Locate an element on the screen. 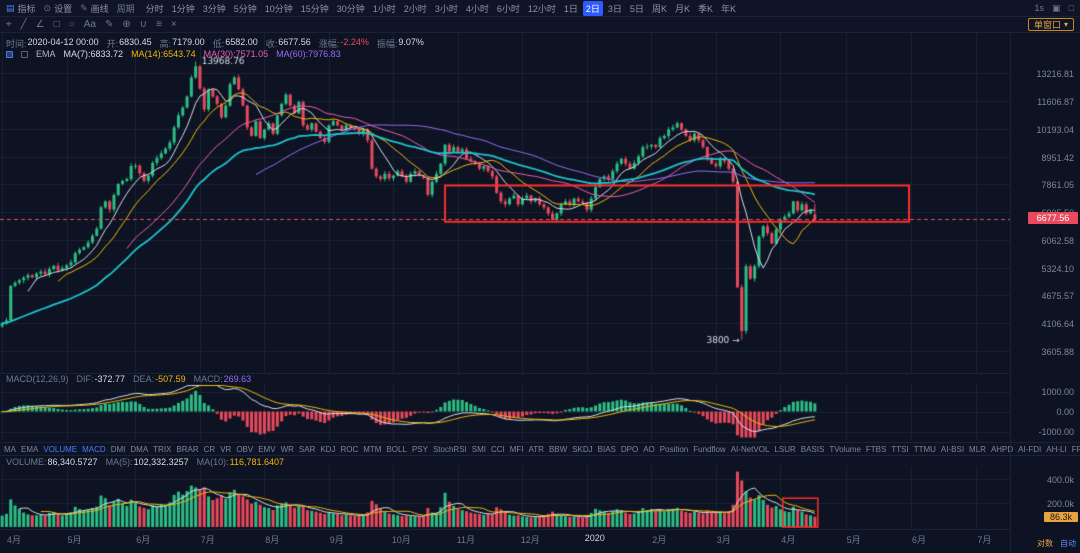 The image size is (1080, 553). indicator-tab-PSY: PSY is located at coordinates (419, 449).